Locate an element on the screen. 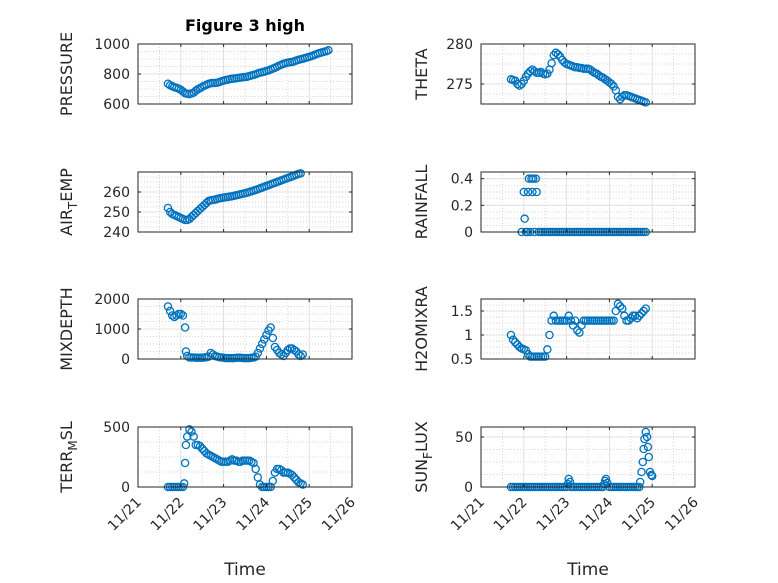 This screenshot has height=583, width=778. panel-rainfall: 0 0.2 0.4 RAINFALL is located at coordinates (554, 203).